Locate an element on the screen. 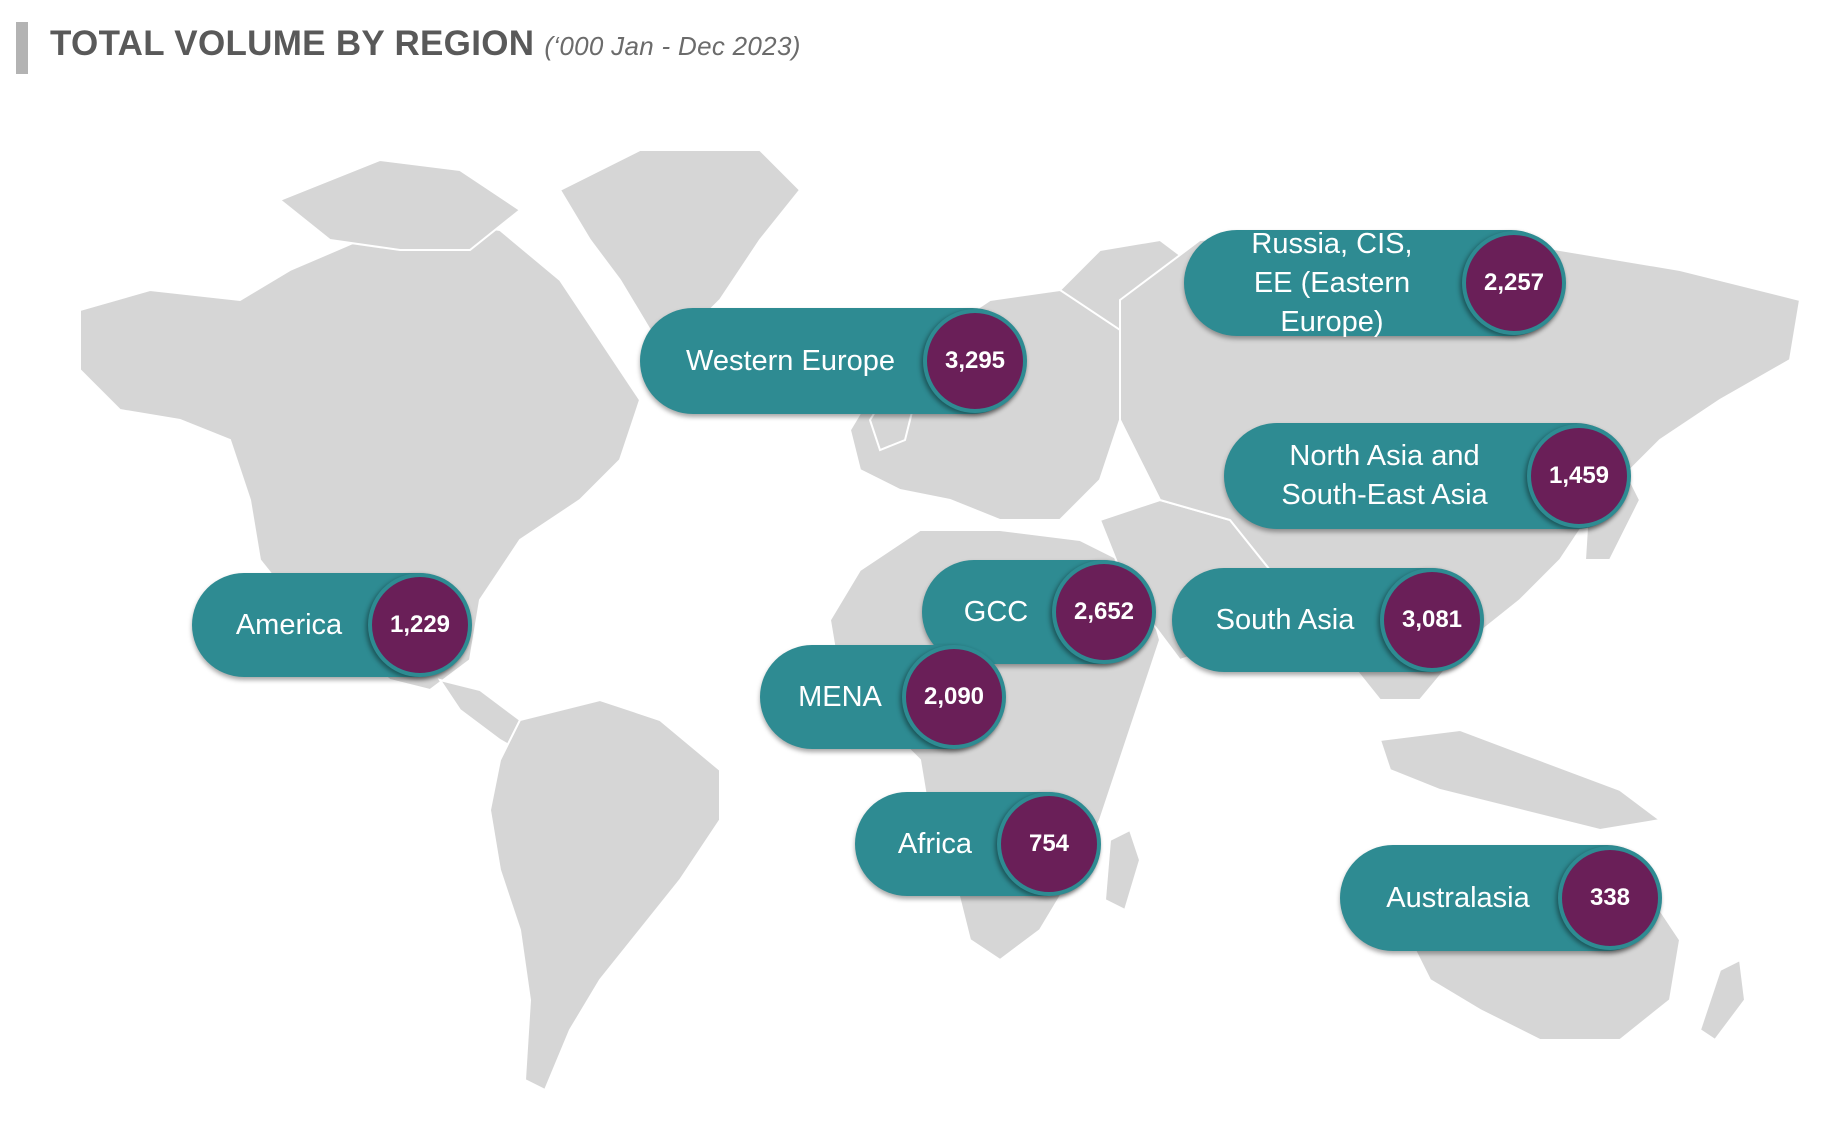 The image size is (1838, 1148). region-label: America is located at coordinates (289, 624).